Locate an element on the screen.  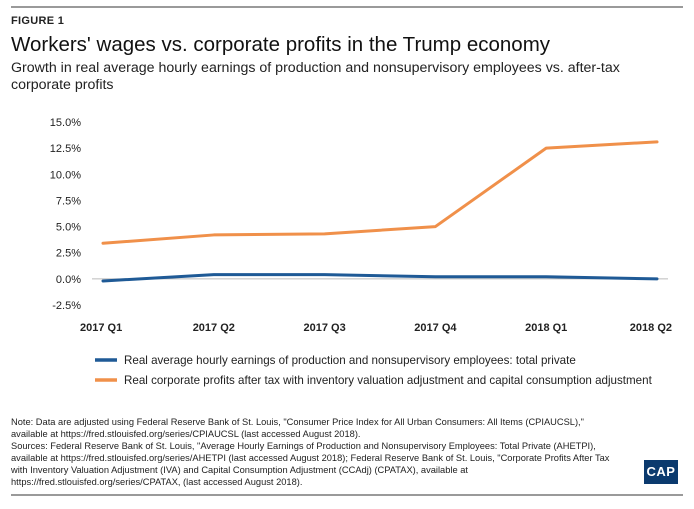
y-tick-label: 15.0% is located at coordinates (65, 123).